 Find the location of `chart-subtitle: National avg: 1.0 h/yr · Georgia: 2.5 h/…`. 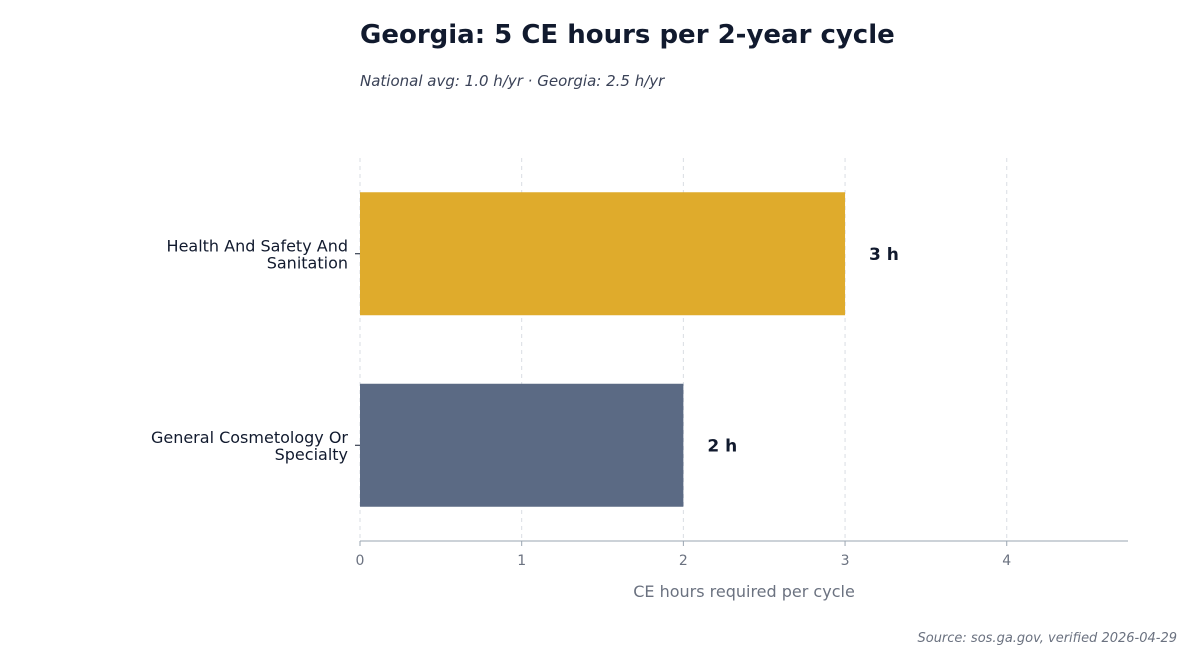

chart-subtitle: National avg: 1.0 h/yr · Georgia: 2.5 h/… is located at coordinates (512, 81).